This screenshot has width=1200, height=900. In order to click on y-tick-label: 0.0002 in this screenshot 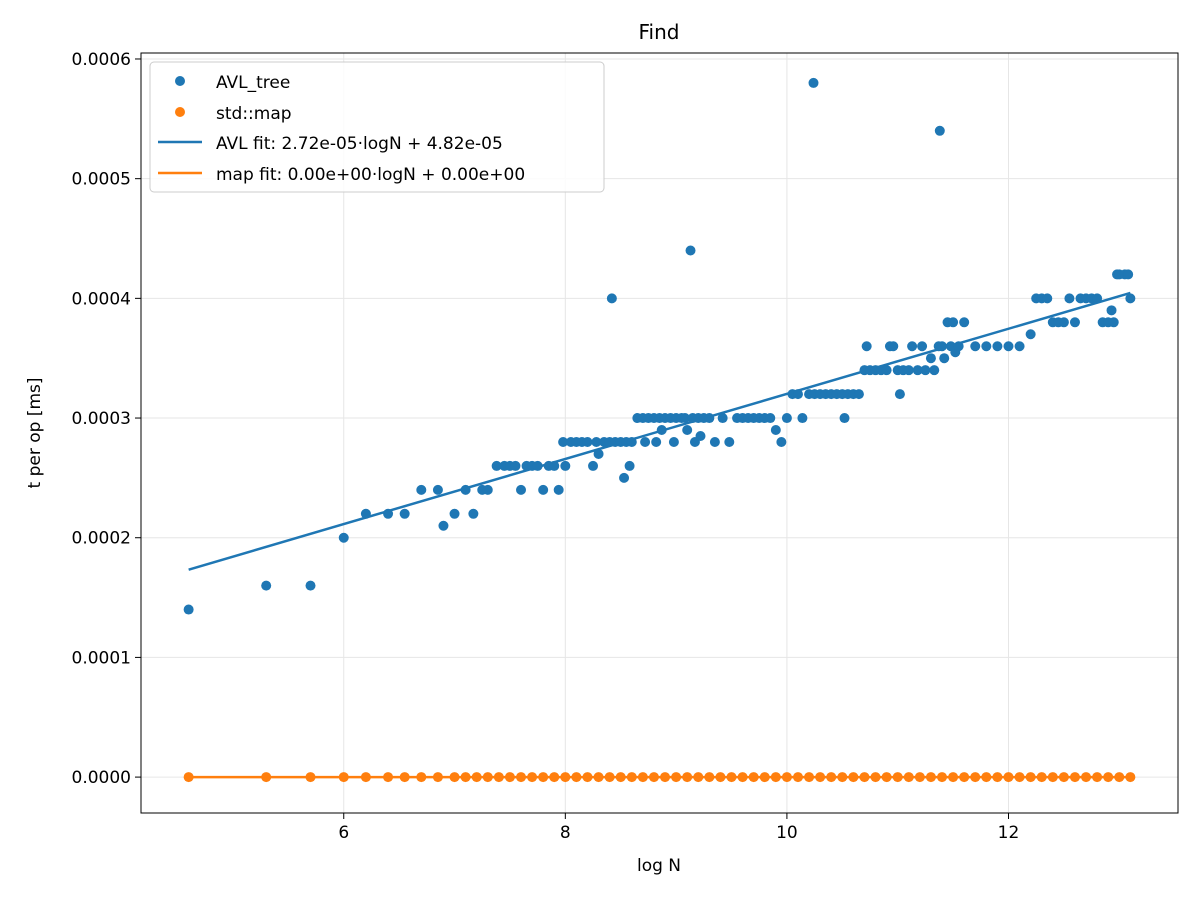, I will do `click(101, 539)`.